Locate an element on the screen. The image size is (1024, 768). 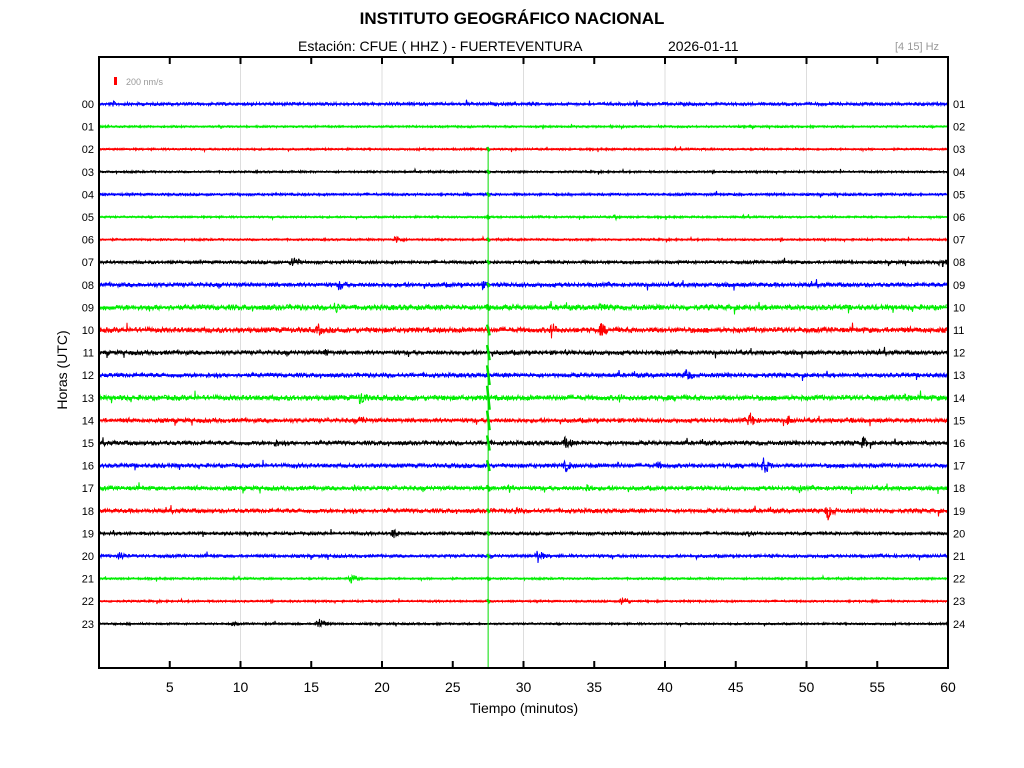
left-hour-label: 14 is located at coordinates (88, 421).